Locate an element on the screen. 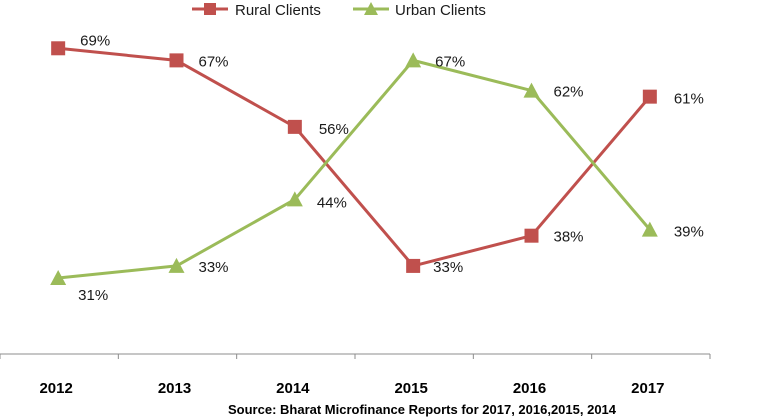 This screenshot has height=420, width=760. data-label: 61% is located at coordinates (689, 99).